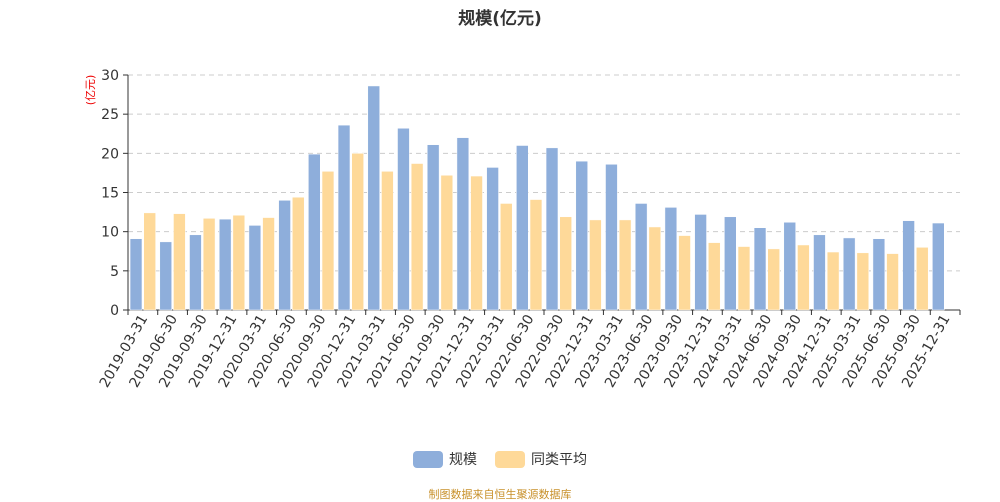 Image resolution: width=1000 pixels, height=502 pixels. I want to click on y-tick-label: 15, so click(110, 194).